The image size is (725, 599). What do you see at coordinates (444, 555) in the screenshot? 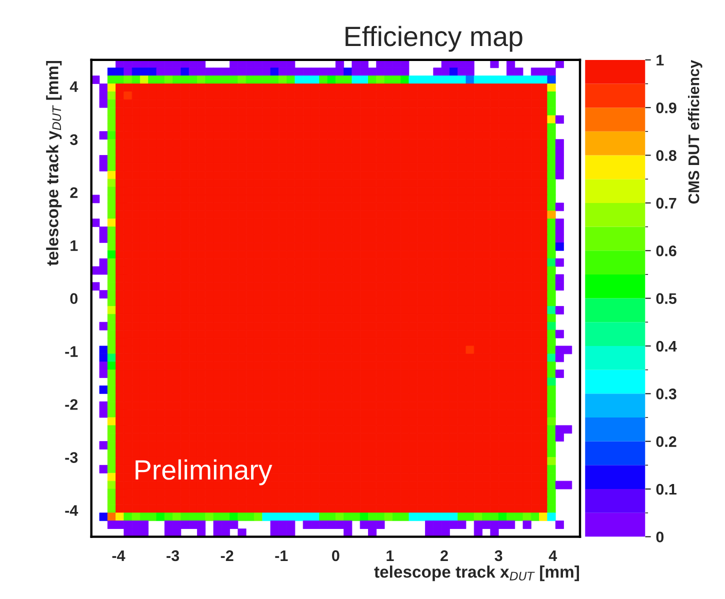
I see `x-tick-label: 2` at bounding box center [444, 555].